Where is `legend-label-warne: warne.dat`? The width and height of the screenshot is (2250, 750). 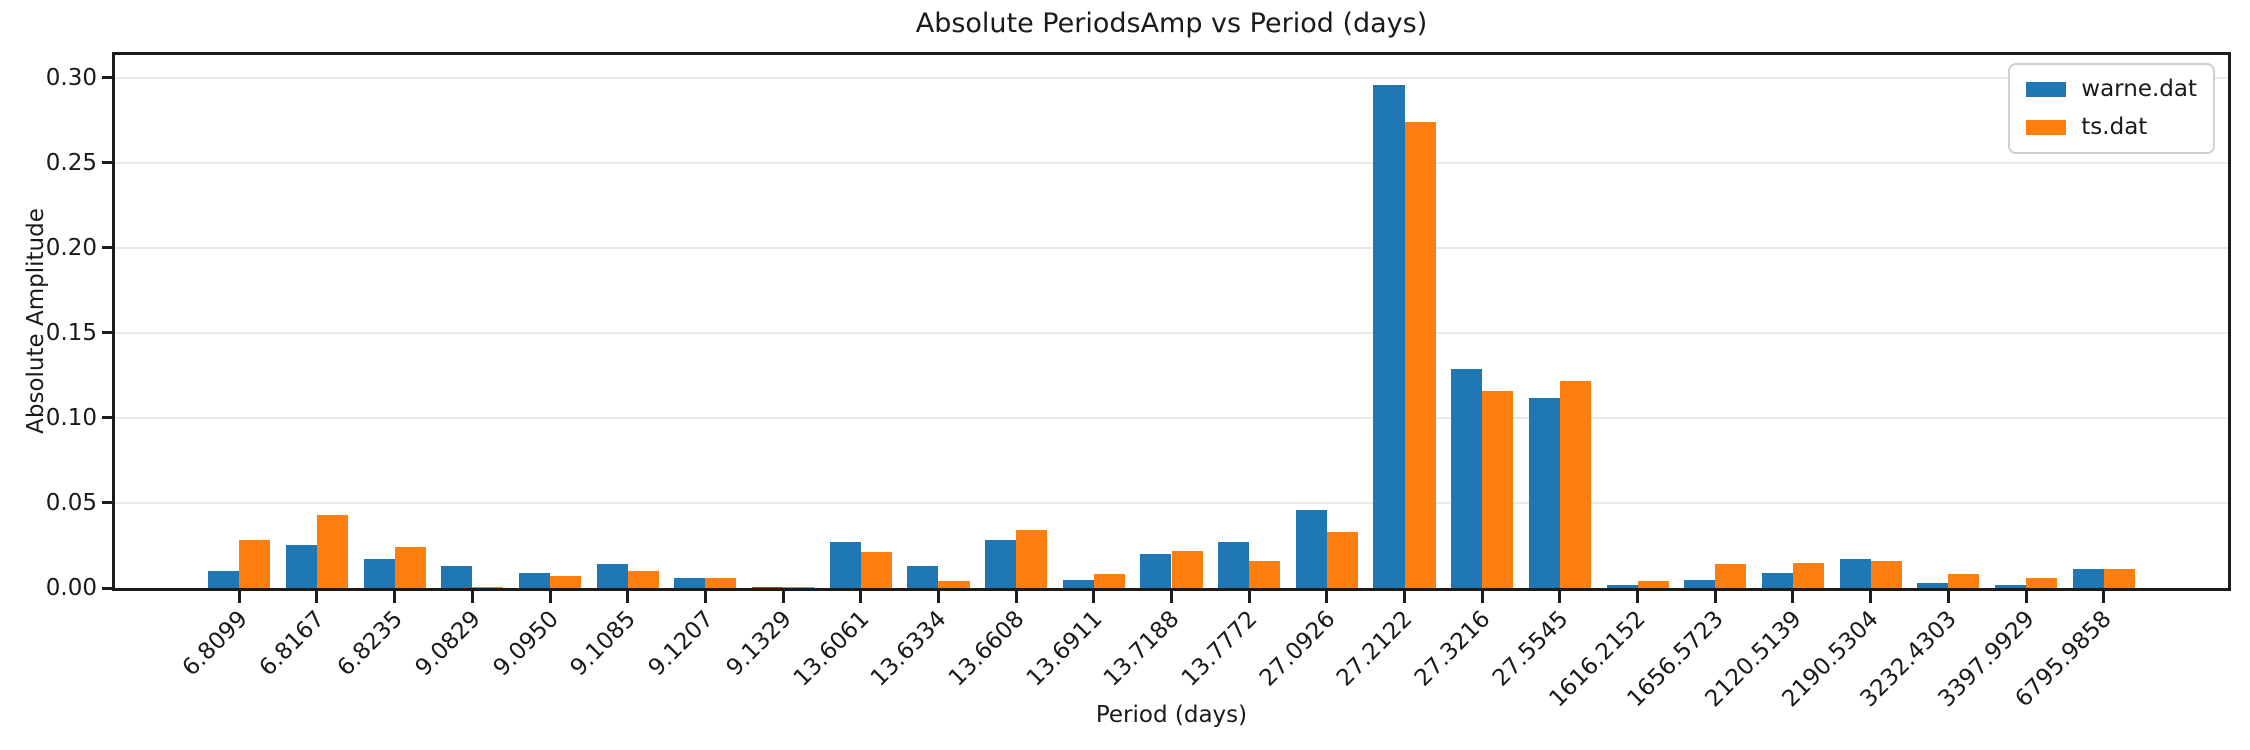 legend-label-warne: warne.dat is located at coordinates (2139, 89).